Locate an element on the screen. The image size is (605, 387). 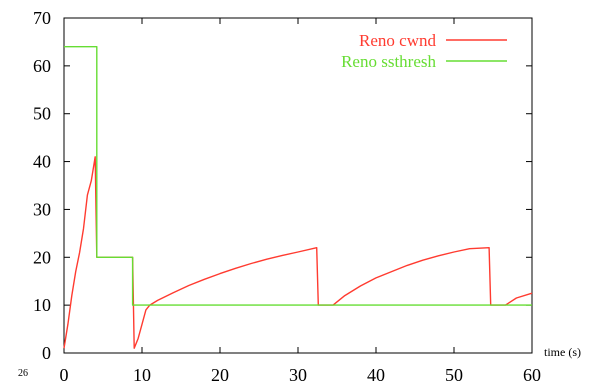
x-tick-label: 10 is located at coordinates (142, 375).